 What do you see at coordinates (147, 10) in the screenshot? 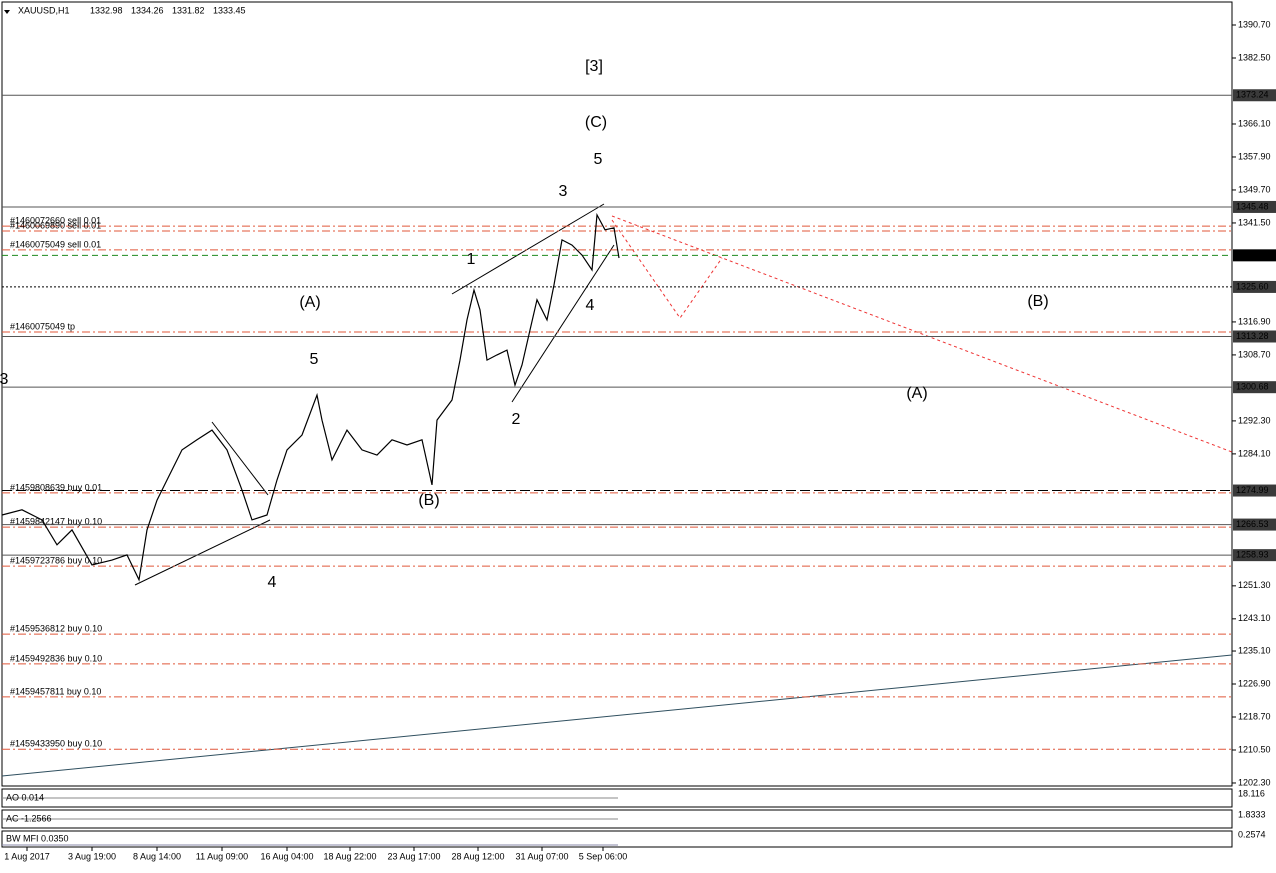
I see `ohlc-value: 1334.26` at bounding box center [147, 10].